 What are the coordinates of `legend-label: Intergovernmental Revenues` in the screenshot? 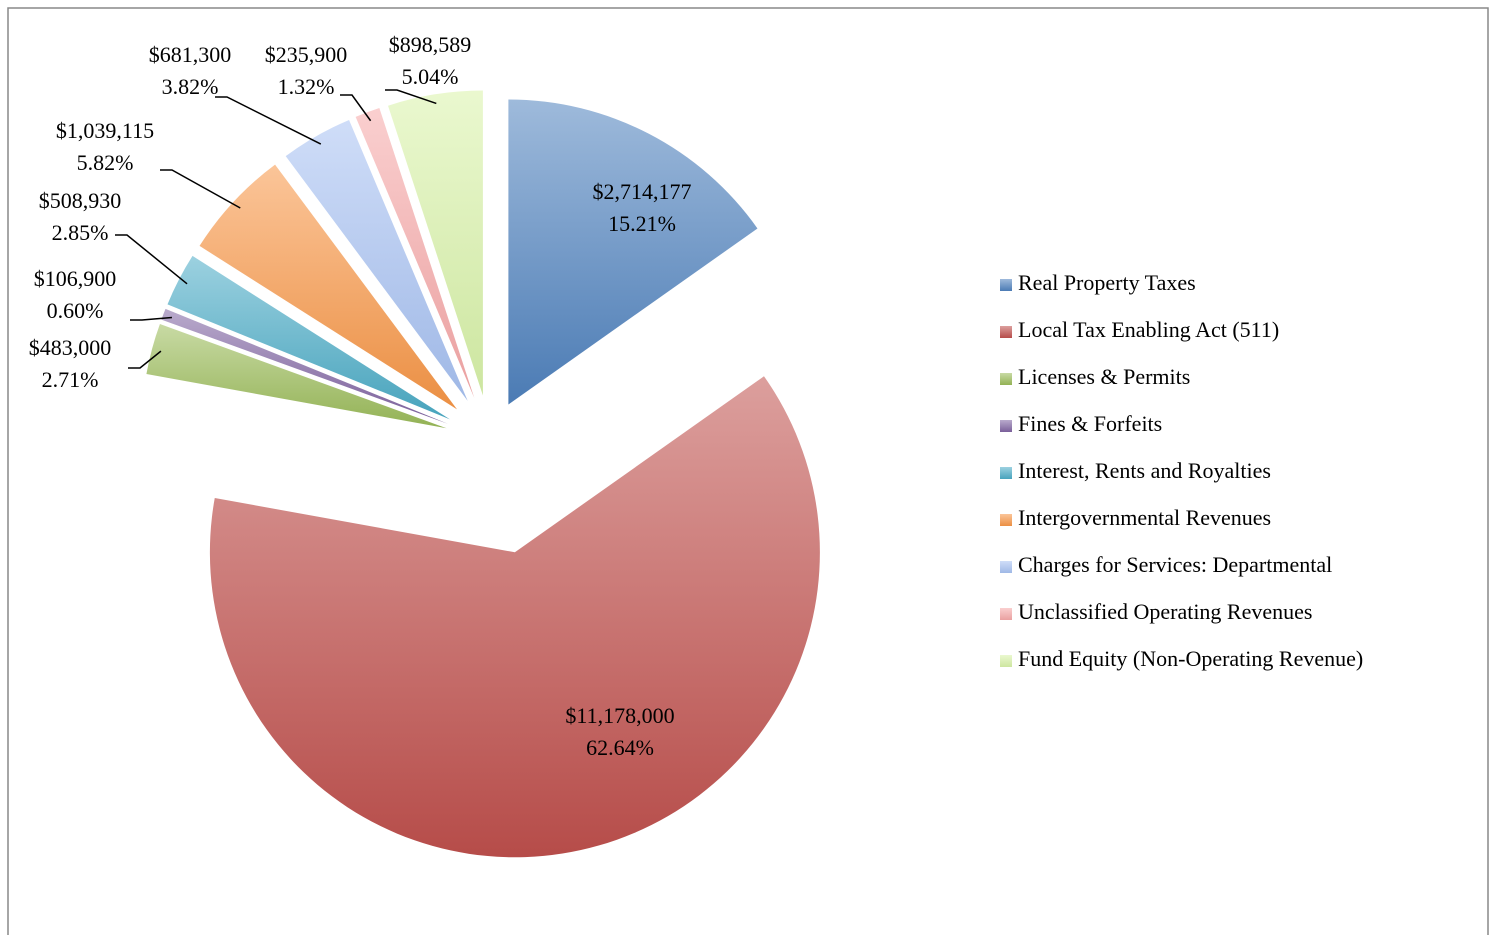 It's located at (1144, 517).